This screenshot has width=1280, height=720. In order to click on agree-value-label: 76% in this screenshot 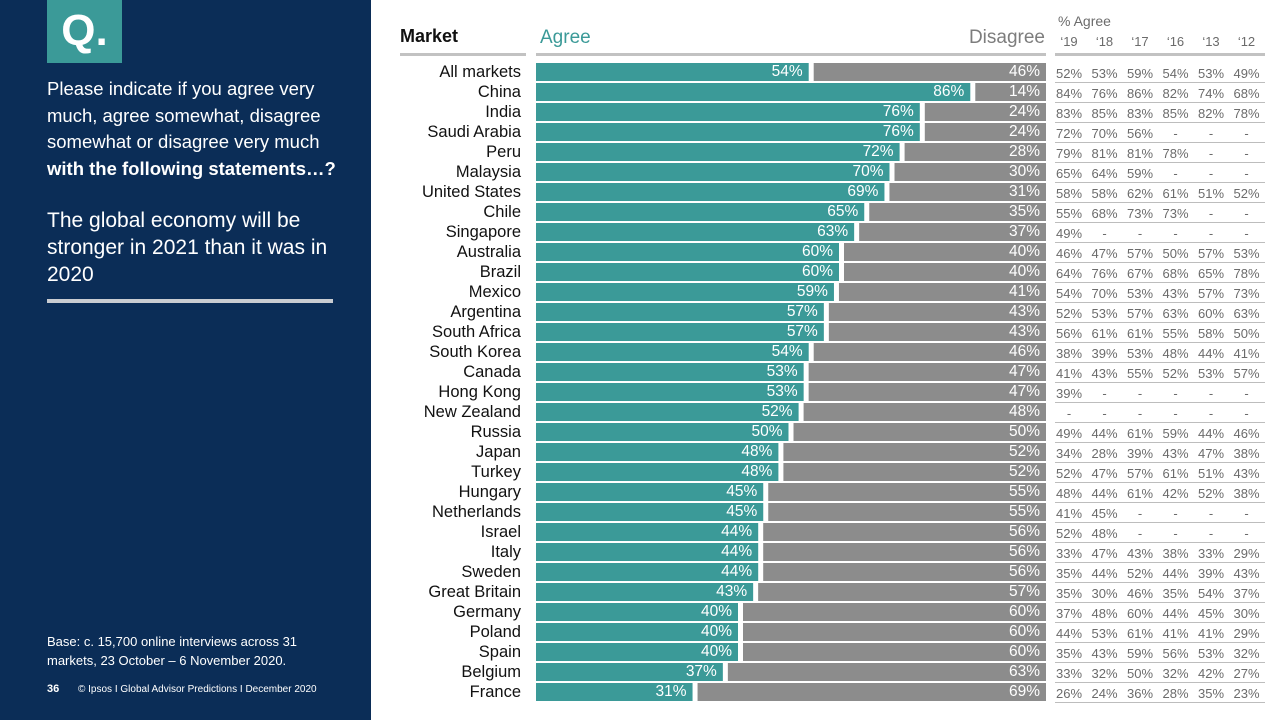, I will do `click(898, 131)`.